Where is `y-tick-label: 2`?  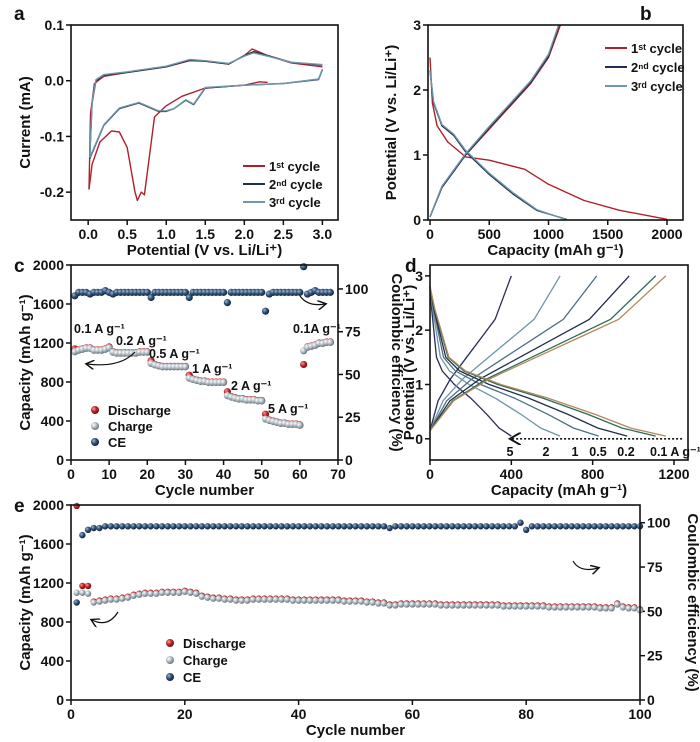 y-tick-label: 2 is located at coordinates (419, 330).